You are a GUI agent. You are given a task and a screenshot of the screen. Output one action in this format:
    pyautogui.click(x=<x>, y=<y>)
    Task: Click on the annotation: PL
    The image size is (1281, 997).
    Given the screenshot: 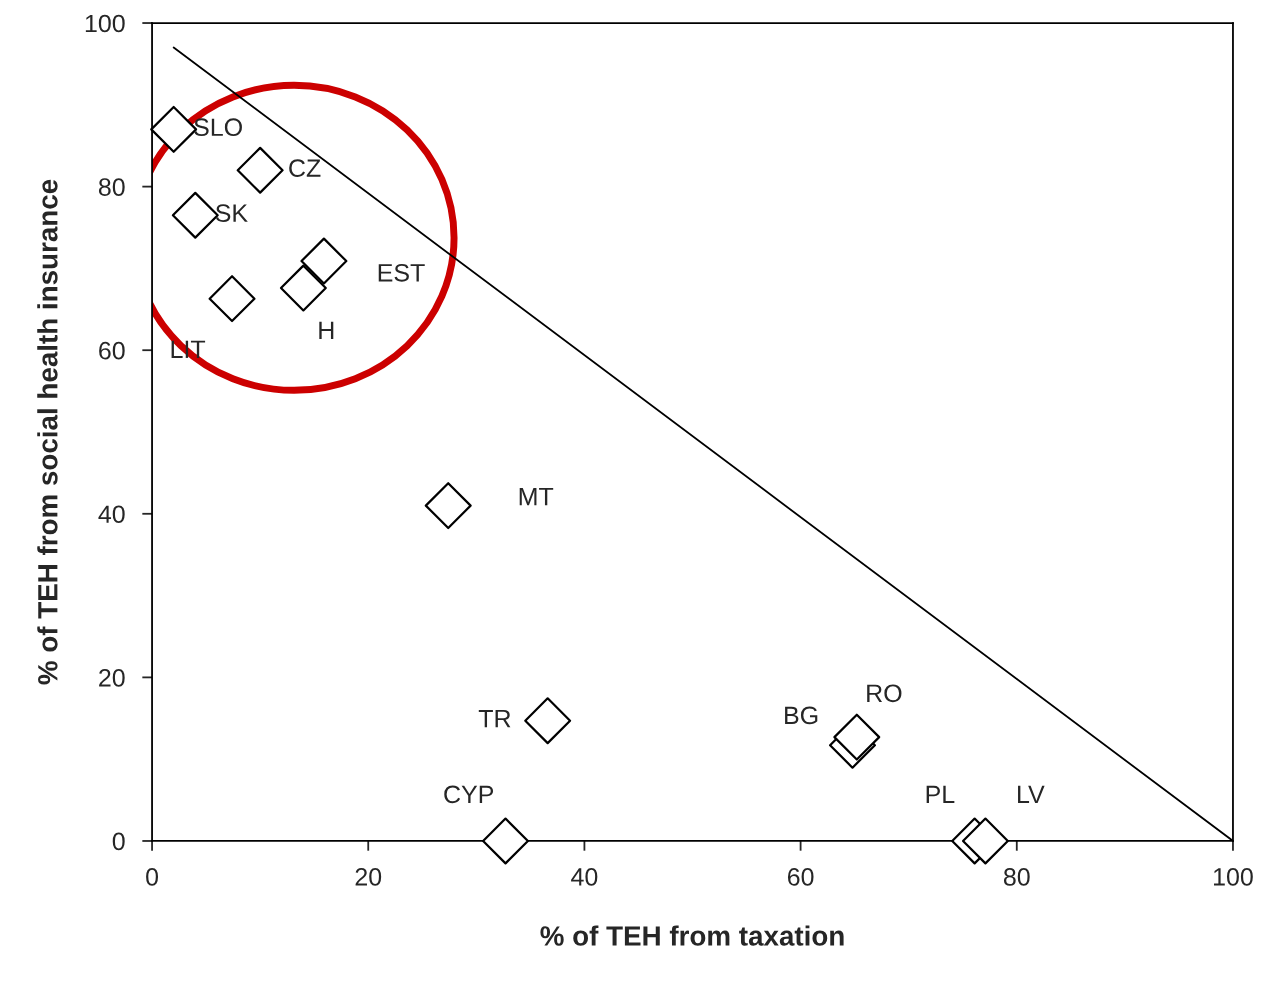 What is the action you would take?
    pyautogui.click(x=940, y=794)
    